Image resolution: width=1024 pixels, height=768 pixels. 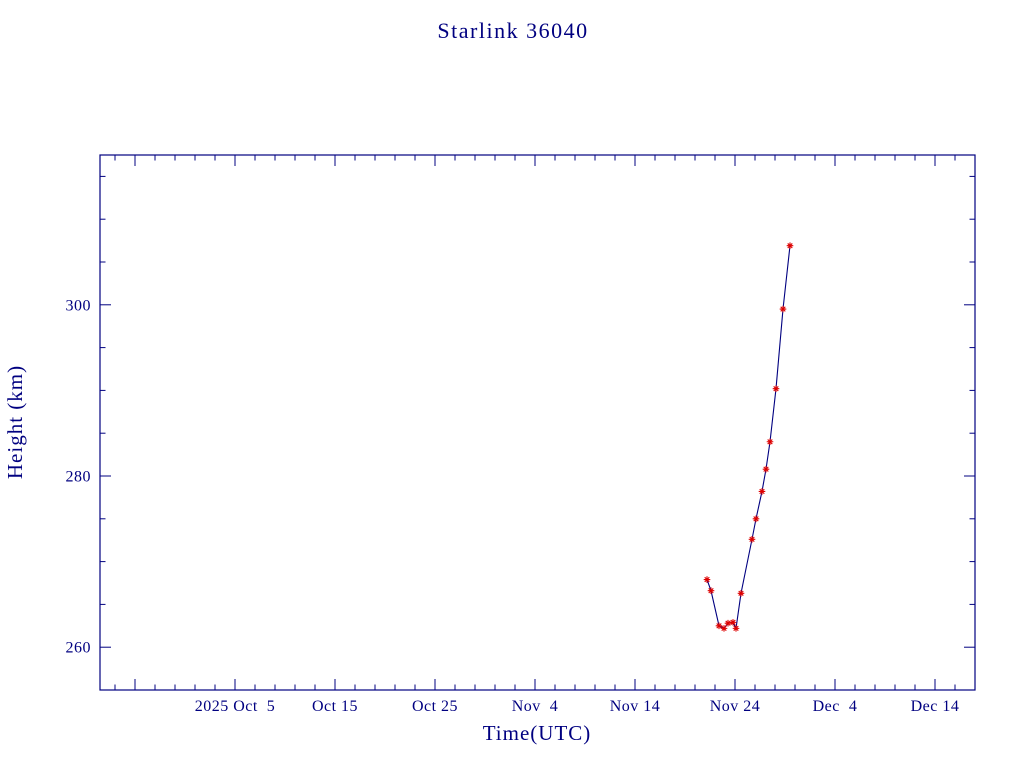 I want to click on x-tick-label: 2025 Oct 5, so click(x=235, y=706).